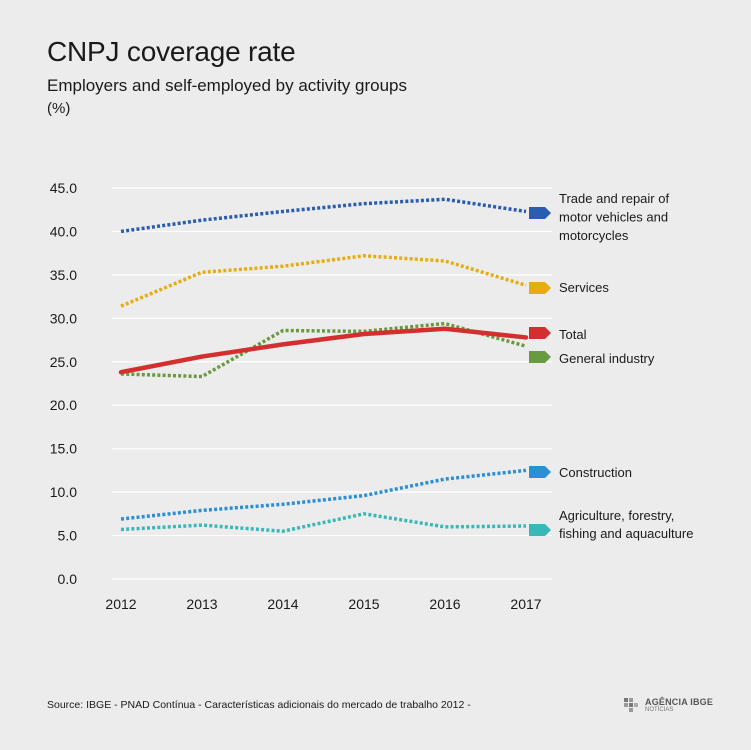 The image size is (751, 750). I want to click on chart-title: CNPJ coverage rate, so click(171, 51).